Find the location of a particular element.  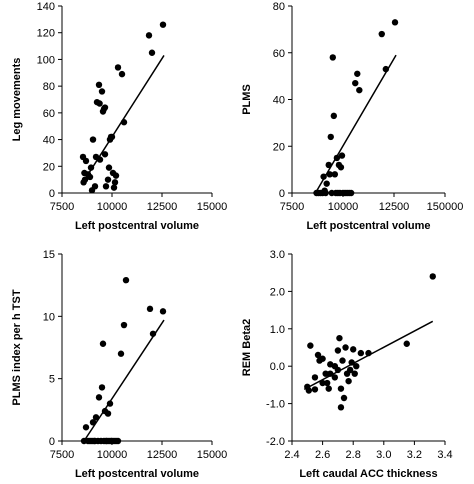

y-tick-label: 2.0 is located at coordinates (277, 292).